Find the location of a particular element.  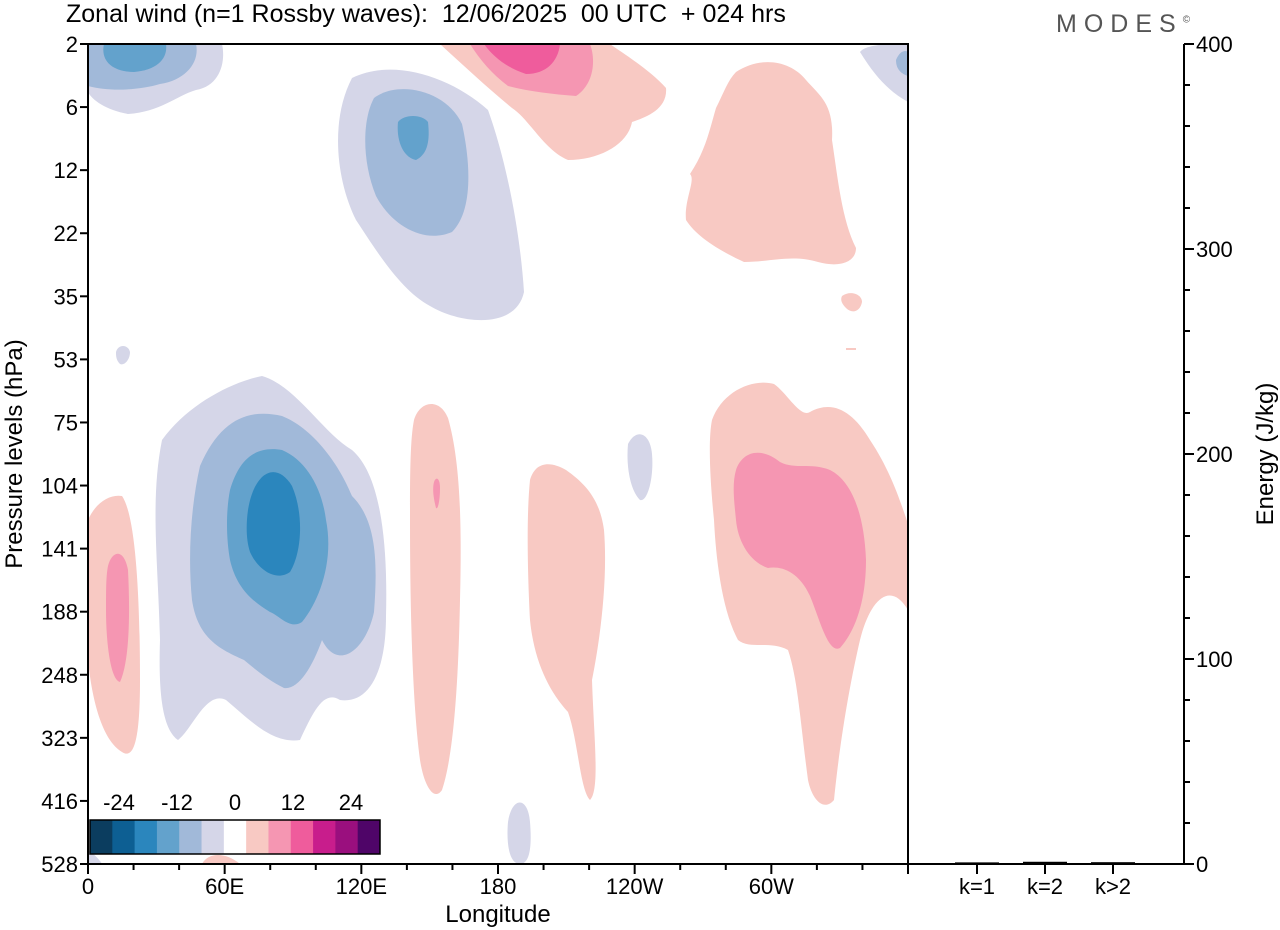

contour-pos-60w-strat is located at coordinates (770, 163).